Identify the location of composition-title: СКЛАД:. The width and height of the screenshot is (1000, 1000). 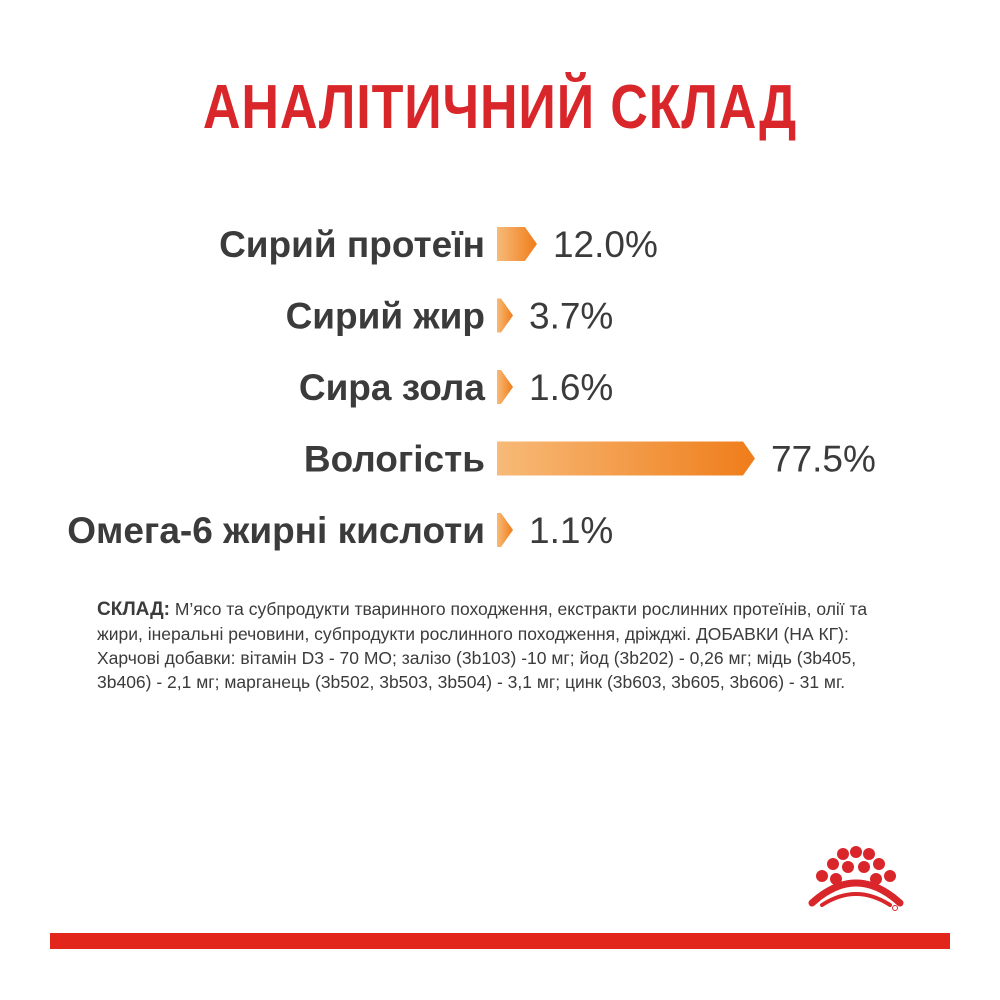
(133, 609).